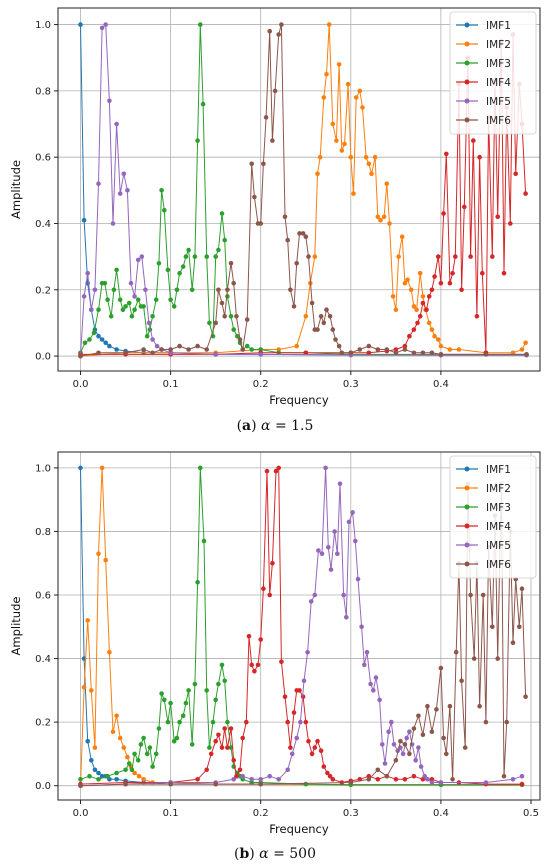 This screenshot has width=550, height=868. What do you see at coordinates (81, 813) in the screenshot?
I see `x-tick-label: 0.0` at bounding box center [81, 813].